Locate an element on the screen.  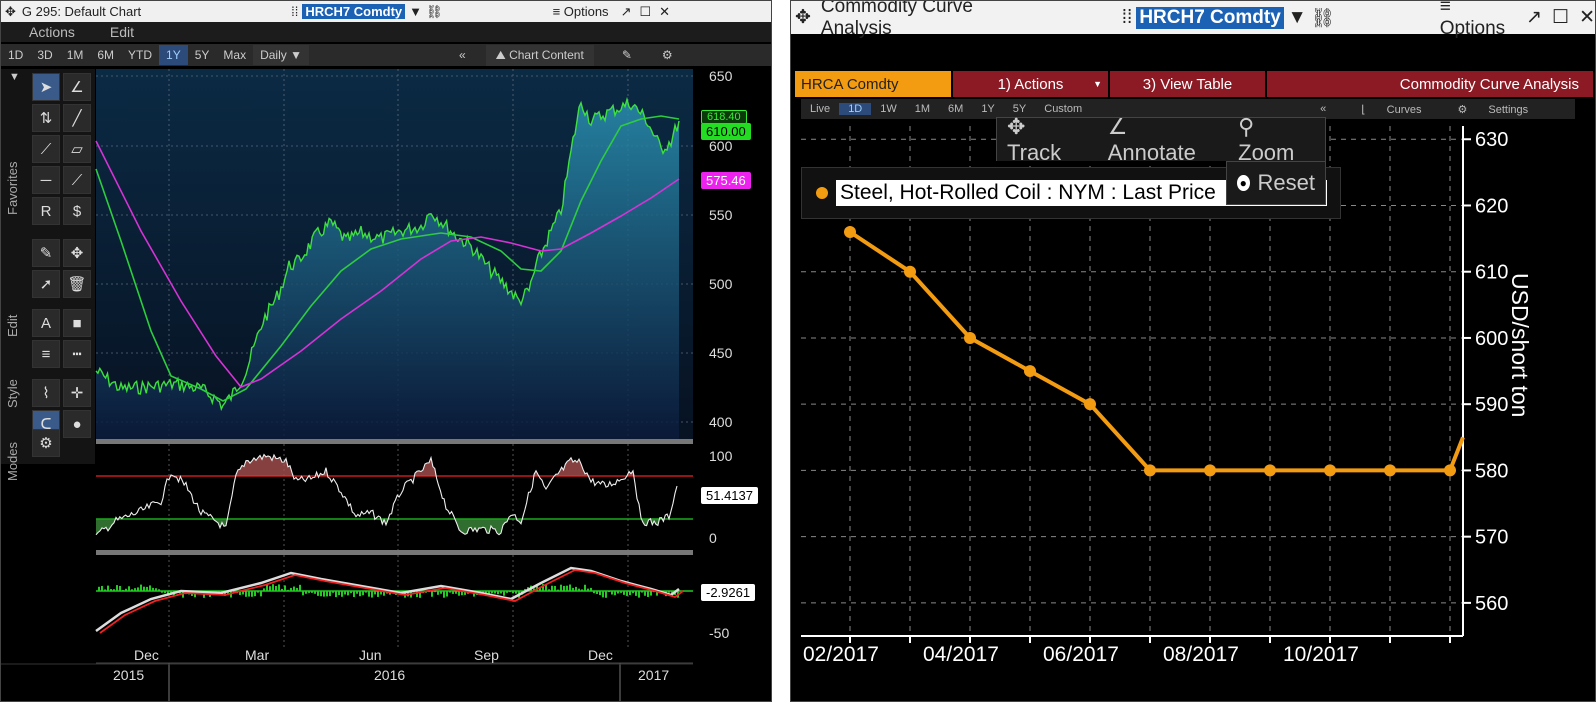
macd-grid is located at coordinates (398, 601).